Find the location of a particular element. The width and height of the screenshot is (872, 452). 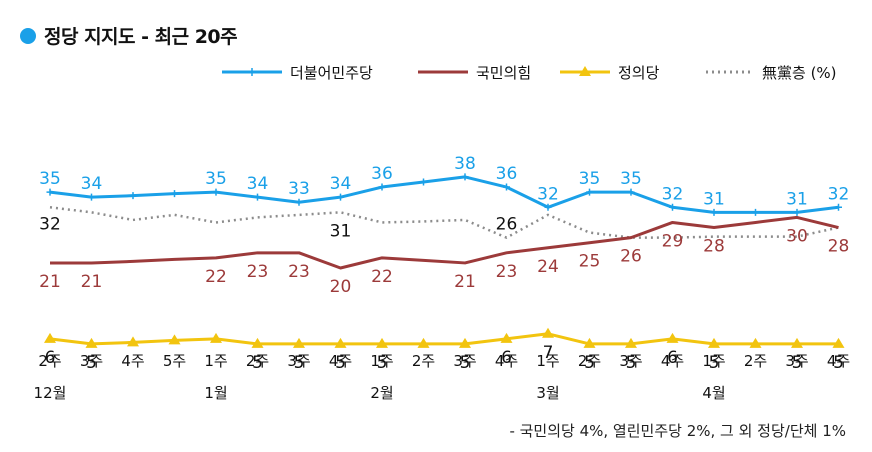

data-label-2-16: 5 is located at coordinates (714, 363).